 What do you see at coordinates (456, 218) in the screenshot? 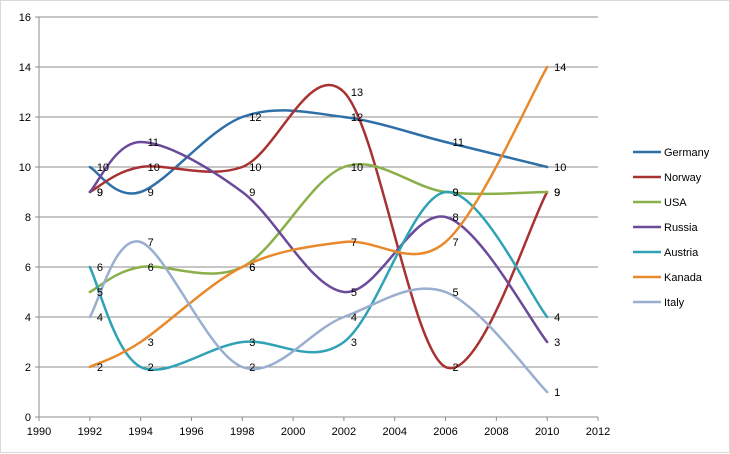
I see `data-label-russia: 8` at bounding box center [456, 218].